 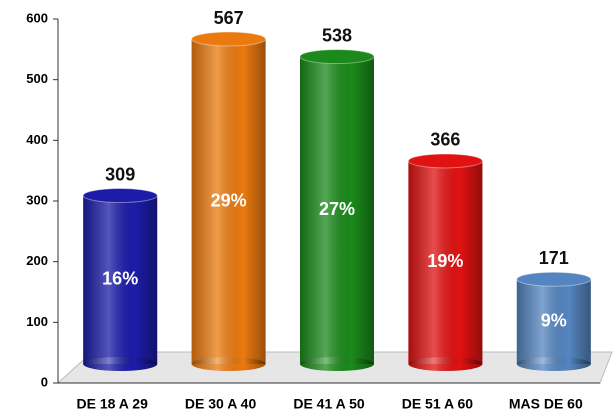 I want to click on x-tick-label: DE 30 A 40, so click(x=221, y=404).